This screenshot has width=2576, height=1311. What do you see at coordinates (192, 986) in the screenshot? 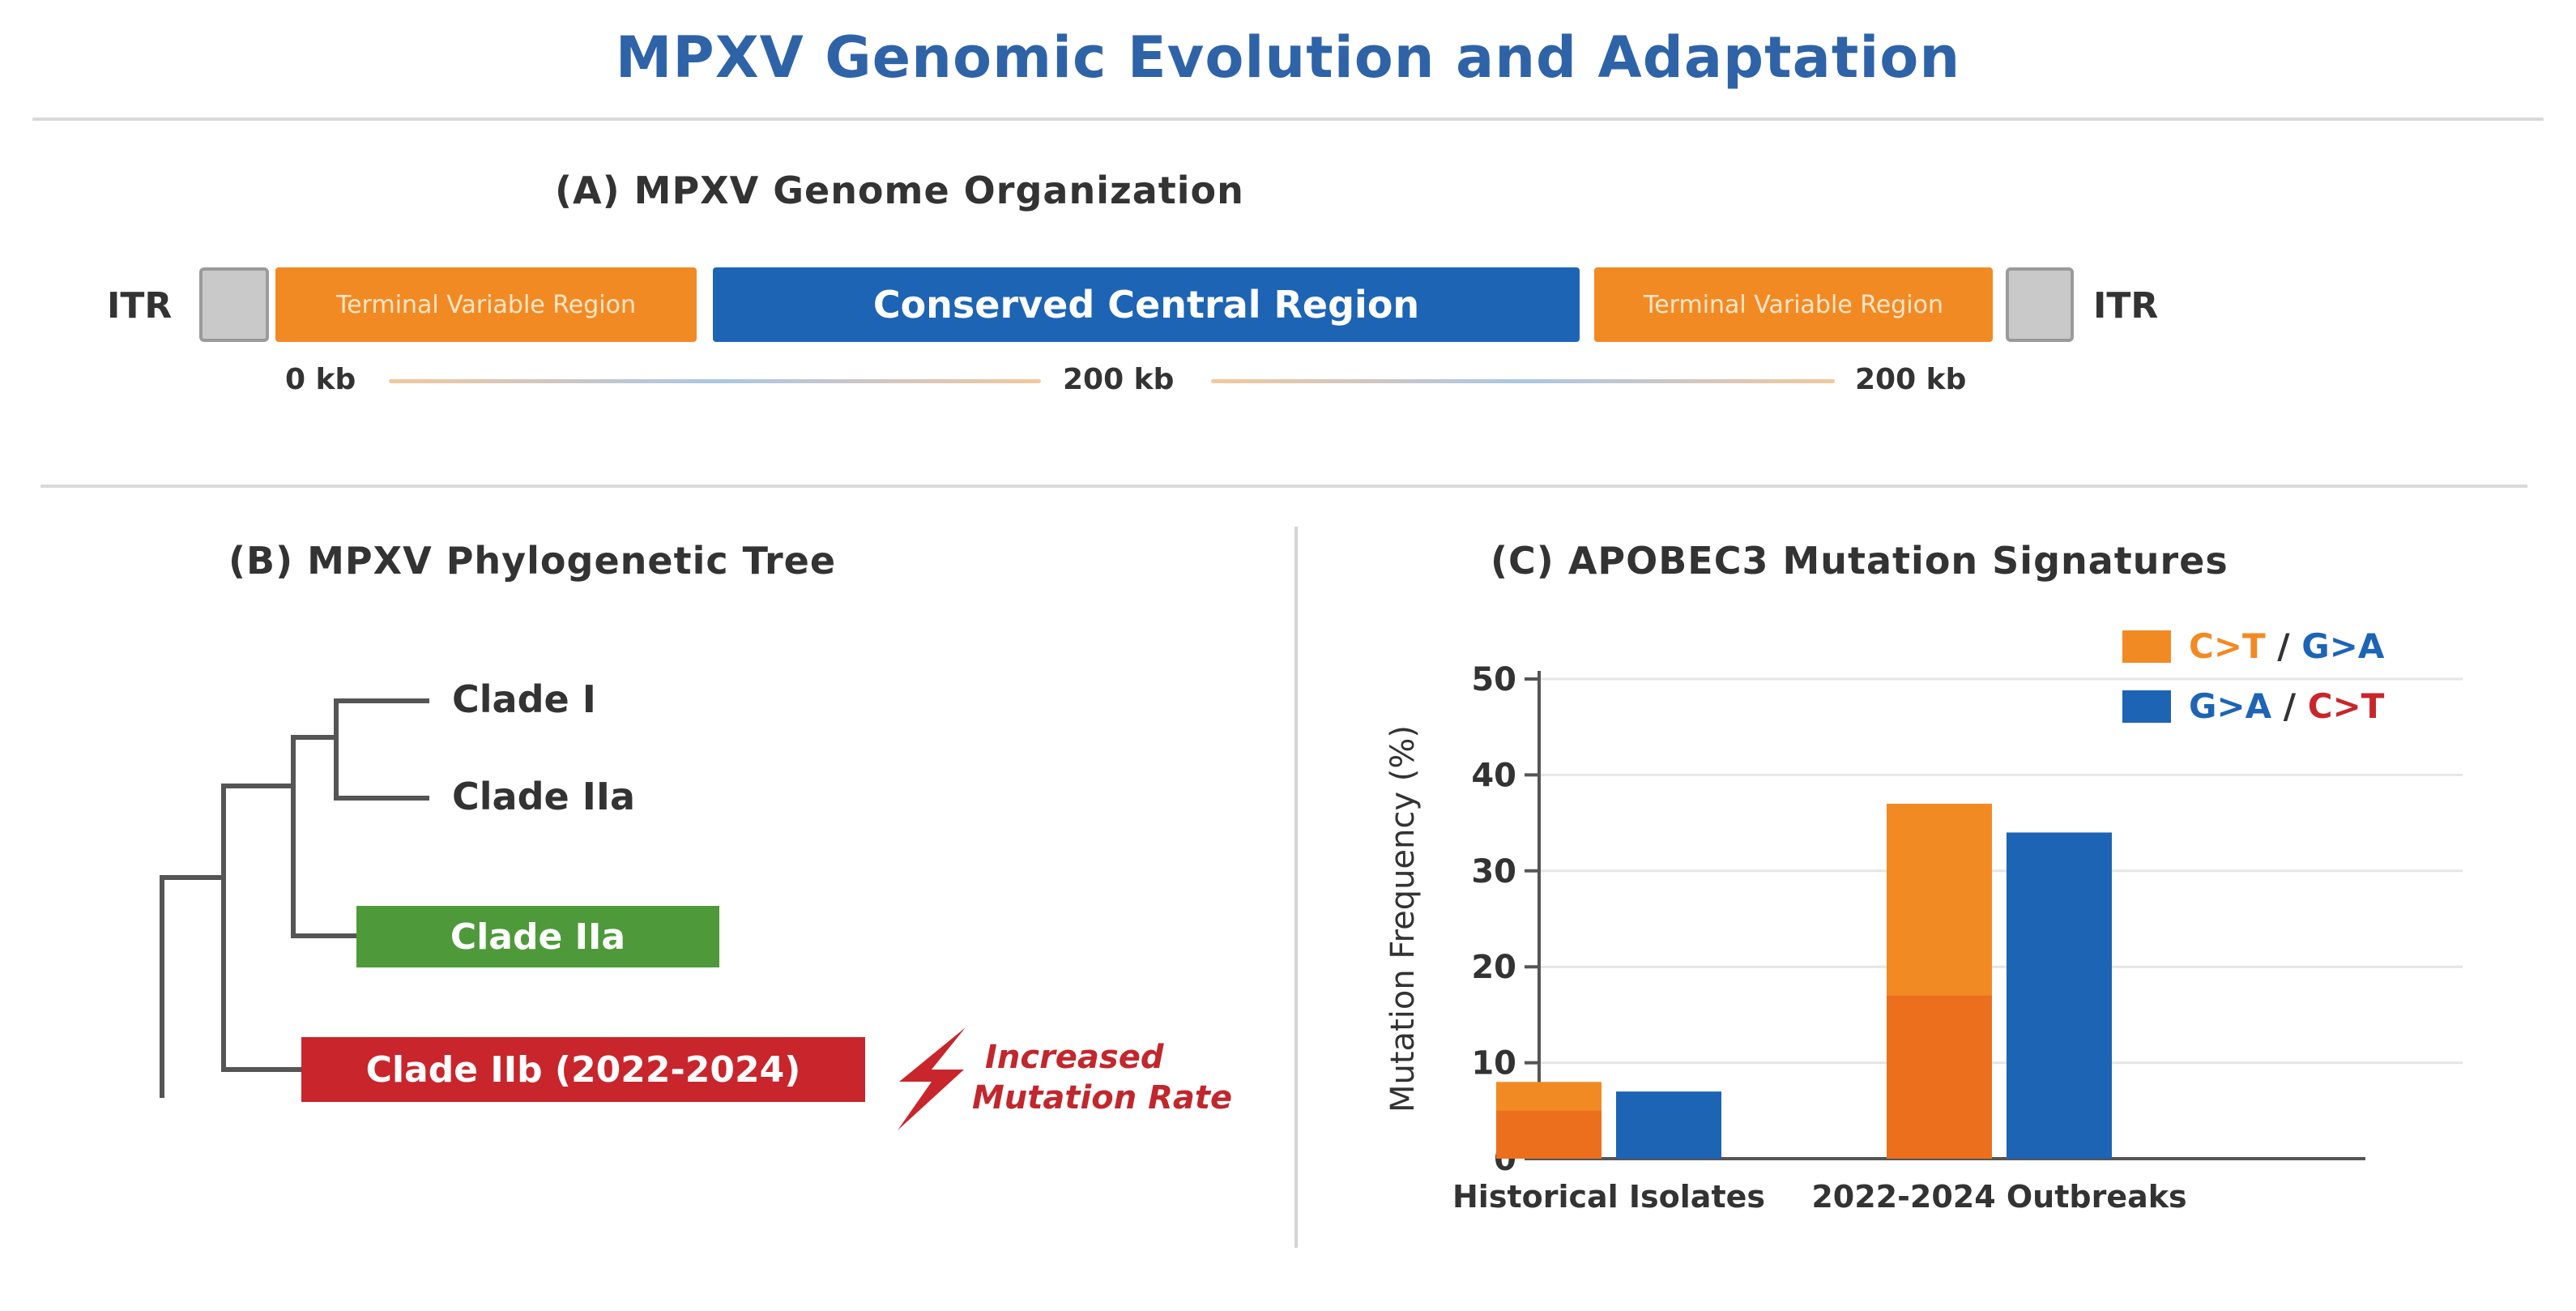
I see `root-branch` at bounding box center [192, 986].